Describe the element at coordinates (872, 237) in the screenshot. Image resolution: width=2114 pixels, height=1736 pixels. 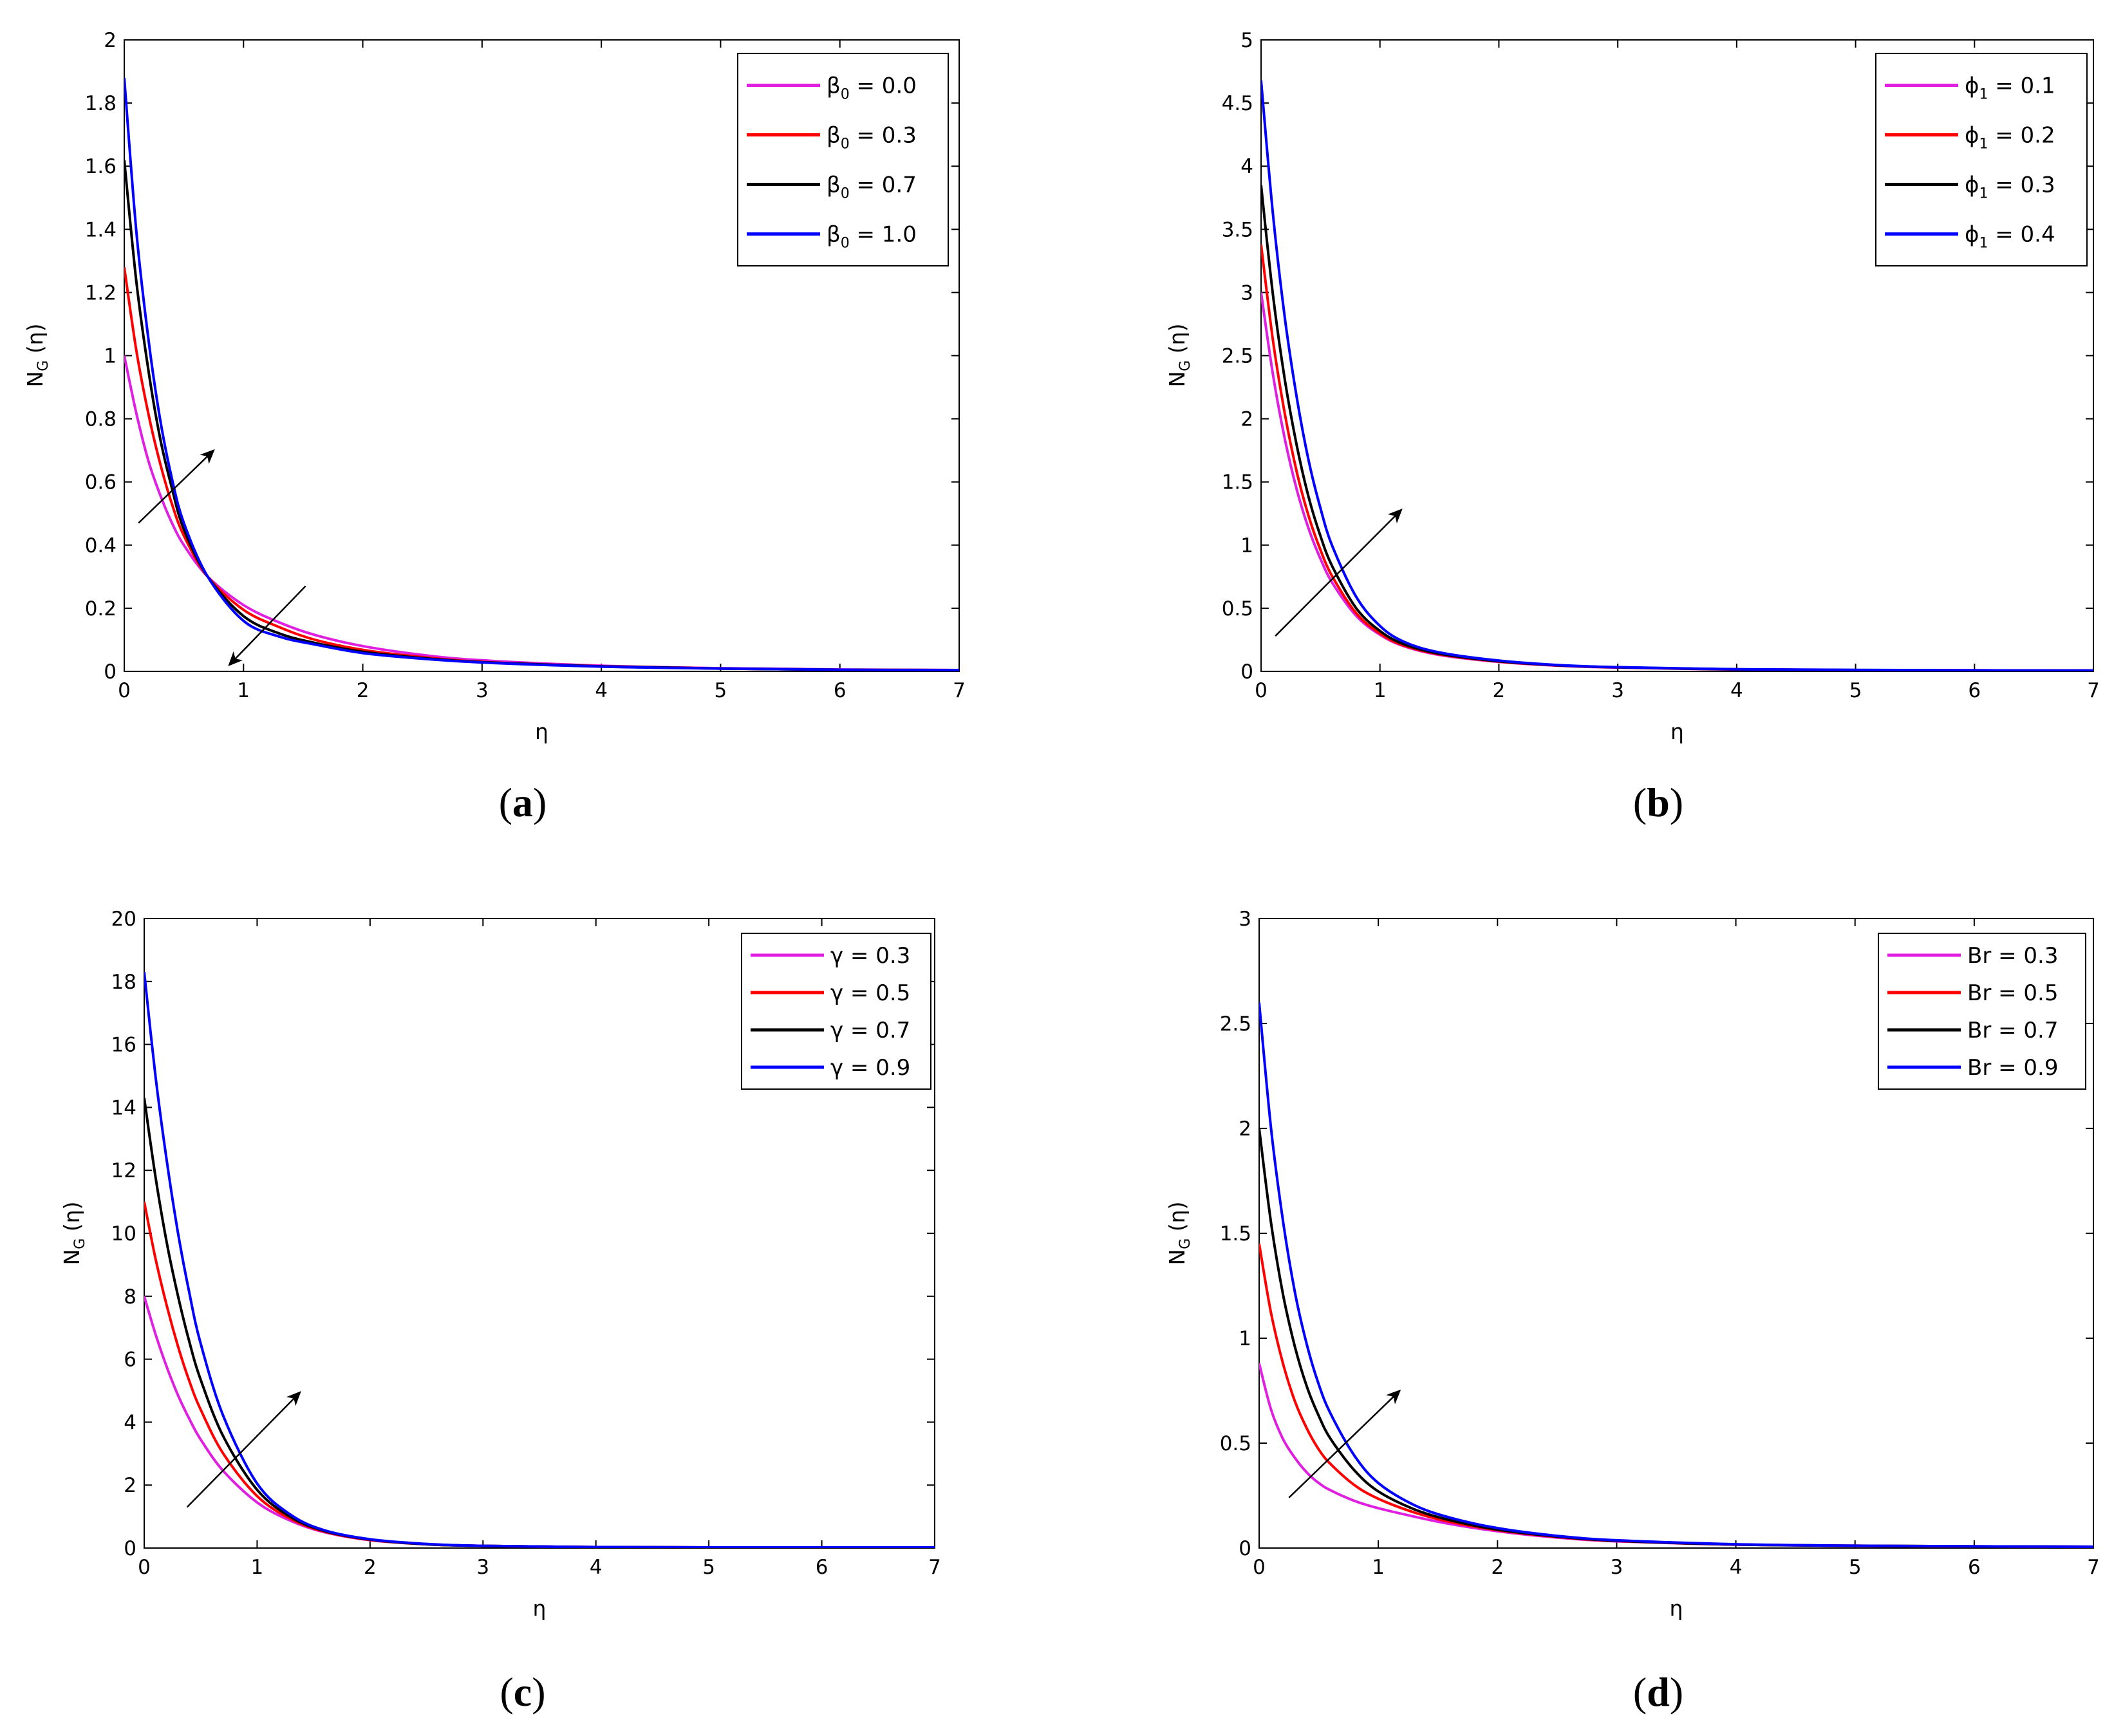
I see `legend-label: β0 = 1.0` at that location.